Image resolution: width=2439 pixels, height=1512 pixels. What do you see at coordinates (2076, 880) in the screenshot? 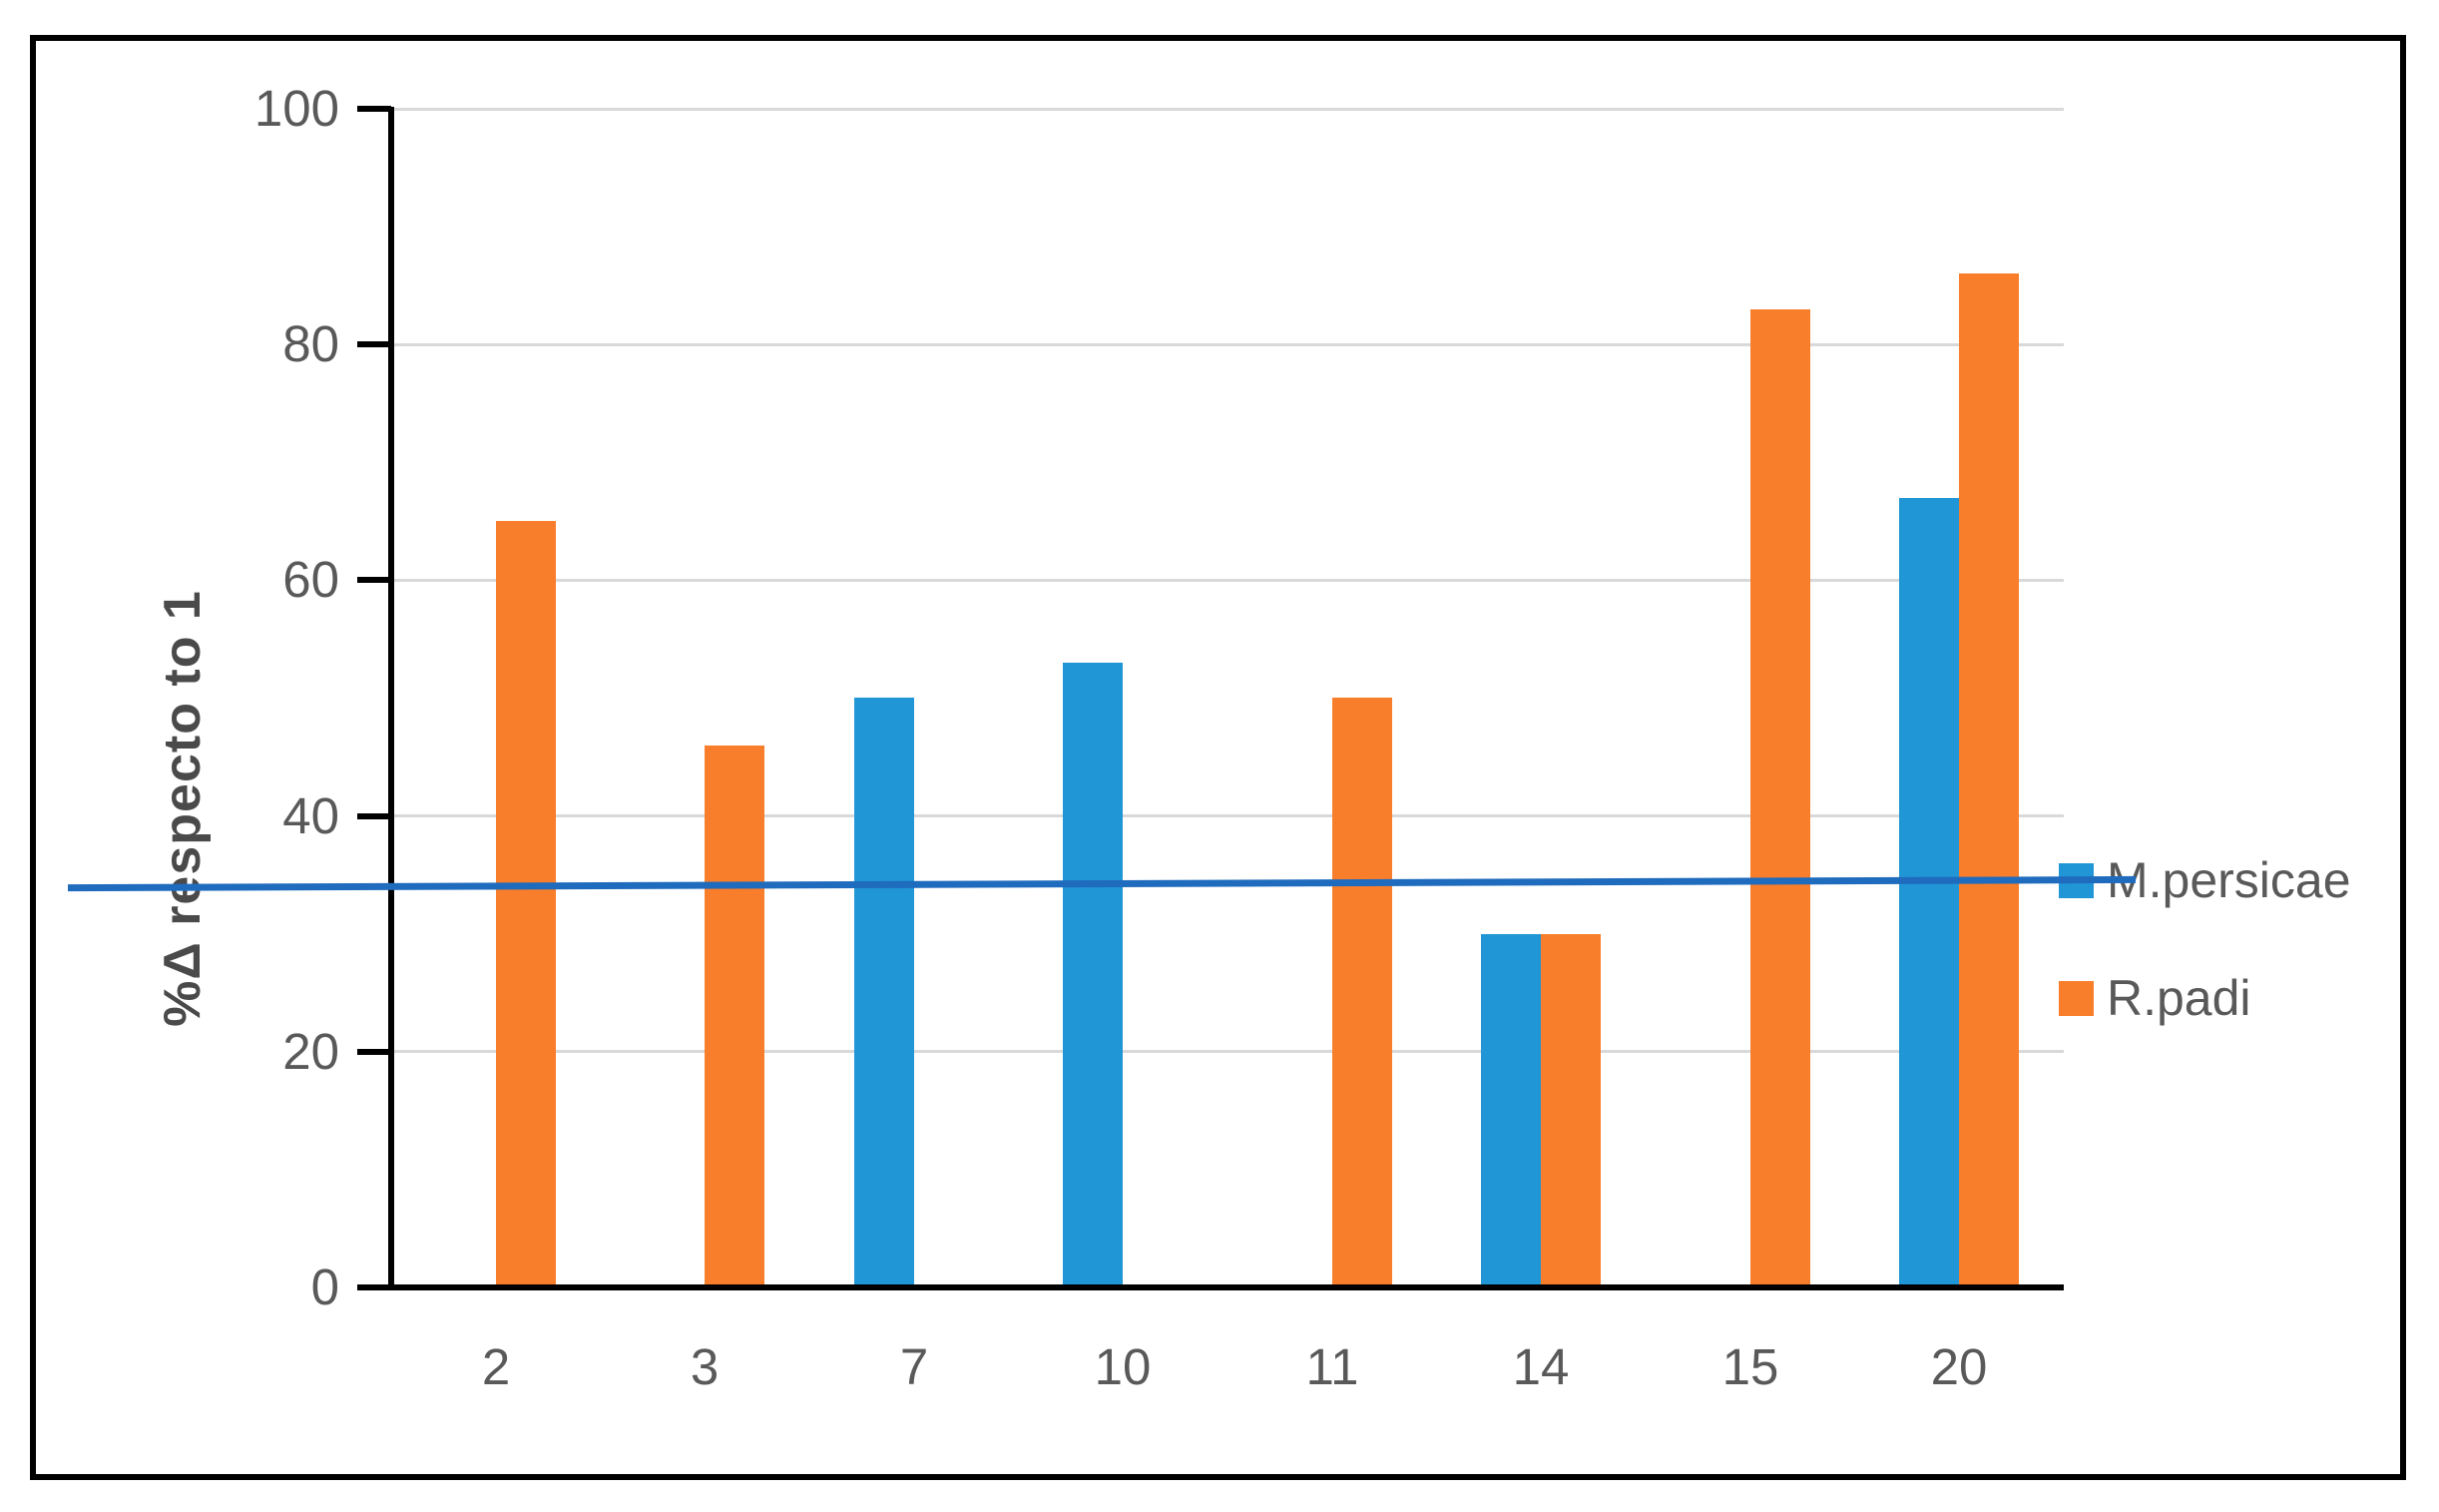
I see `legend-swatch-m-persicae` at bounding box center [2076, 880].